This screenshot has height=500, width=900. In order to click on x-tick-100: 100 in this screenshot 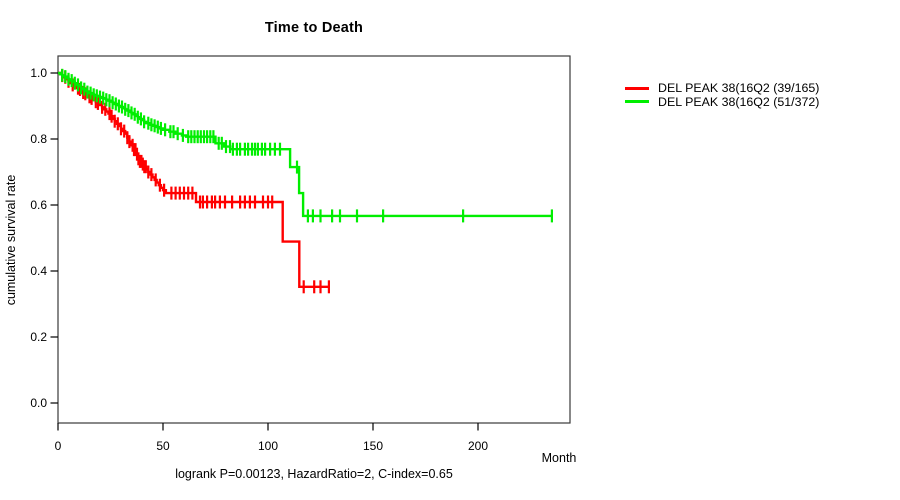, I will do `click(268, 446)`.